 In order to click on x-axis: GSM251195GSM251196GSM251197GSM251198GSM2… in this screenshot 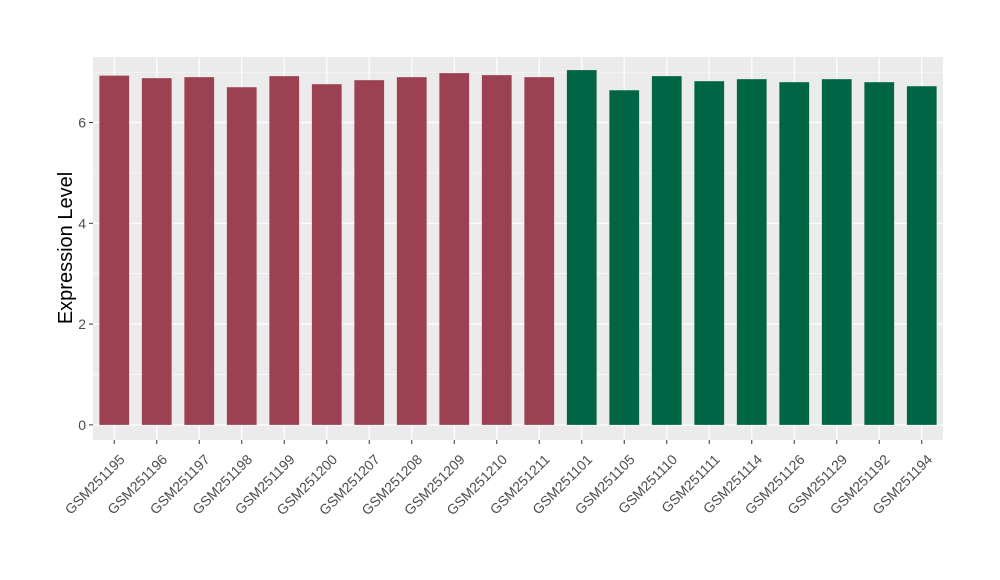, I will do `click(498, 479)`.